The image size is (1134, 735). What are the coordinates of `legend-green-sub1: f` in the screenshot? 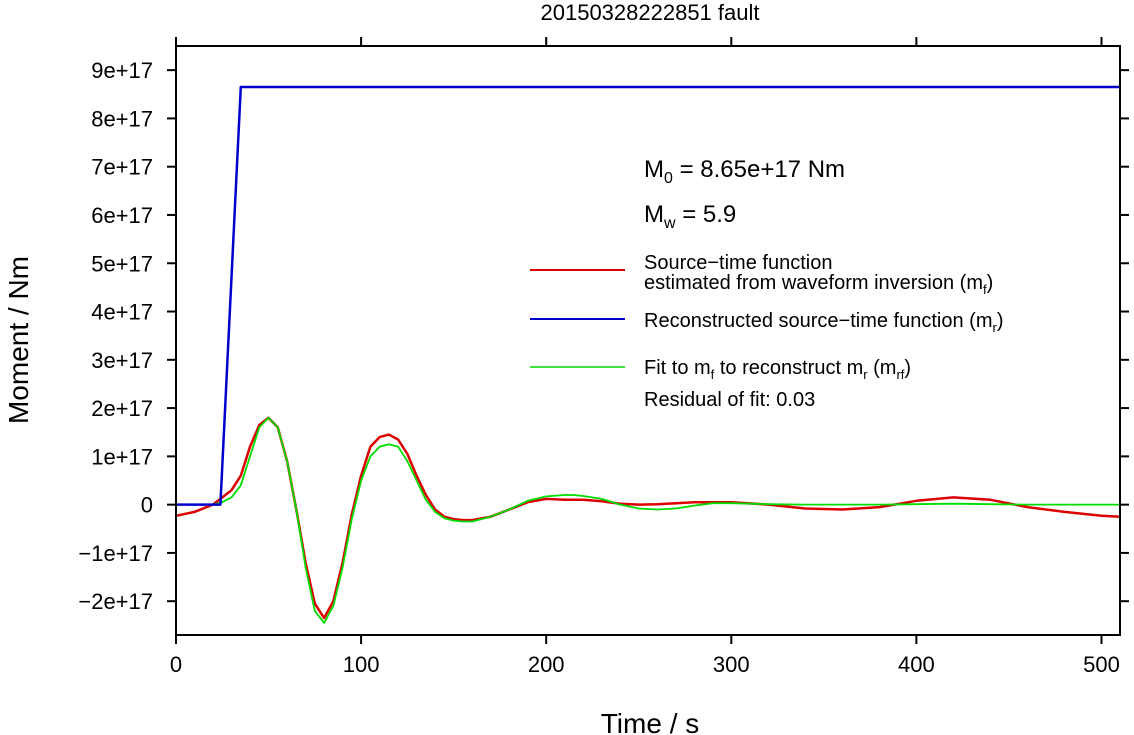 It's located at (713, 374).